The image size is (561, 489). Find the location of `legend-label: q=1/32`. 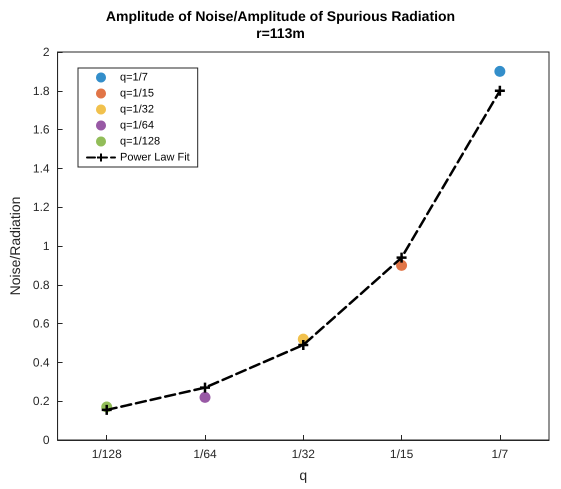

legend-label: q=1/32 is located at coordinates (137, 110).